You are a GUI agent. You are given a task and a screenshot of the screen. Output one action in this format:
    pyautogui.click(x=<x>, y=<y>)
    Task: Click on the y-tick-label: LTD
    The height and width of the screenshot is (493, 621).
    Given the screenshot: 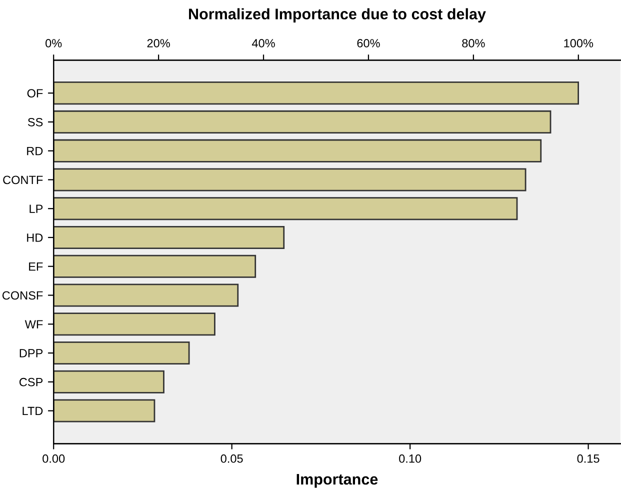 What is the action you would take?
    pyautogui.click(x=32, y=411)
    